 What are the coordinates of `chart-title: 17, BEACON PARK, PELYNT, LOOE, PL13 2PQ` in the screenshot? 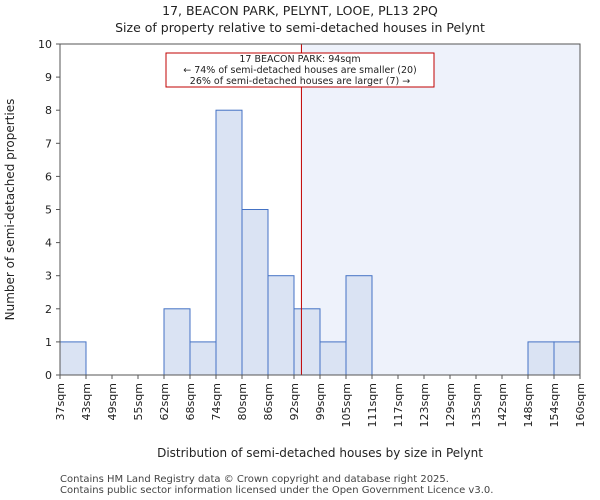 It's located at (300, 10).